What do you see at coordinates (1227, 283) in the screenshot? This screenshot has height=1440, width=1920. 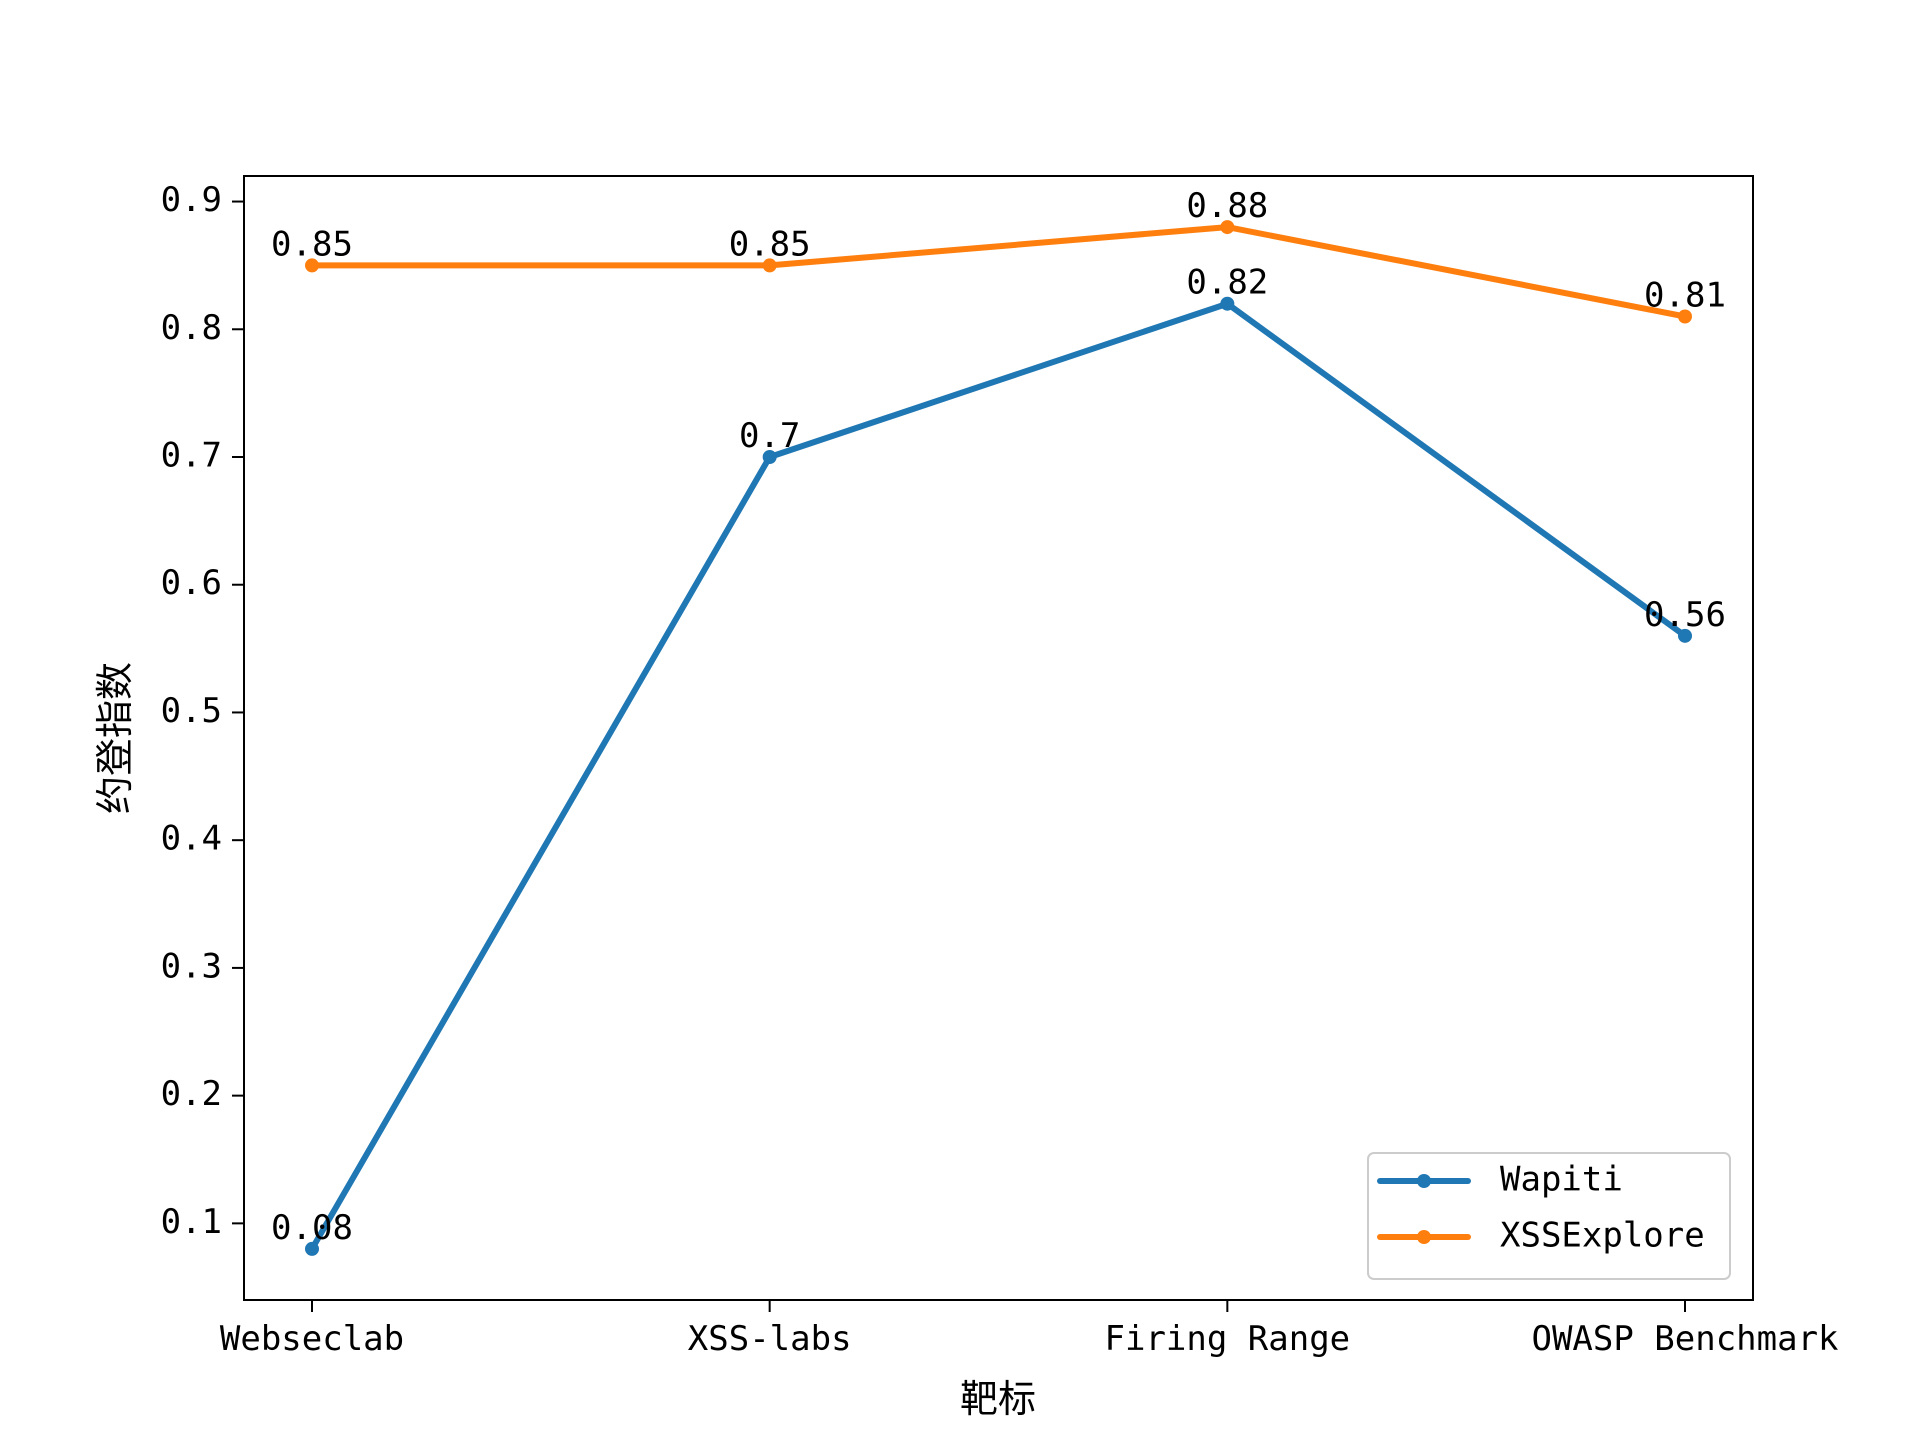 I see `data-label: 0.82` at bounding box center [1227, 283].